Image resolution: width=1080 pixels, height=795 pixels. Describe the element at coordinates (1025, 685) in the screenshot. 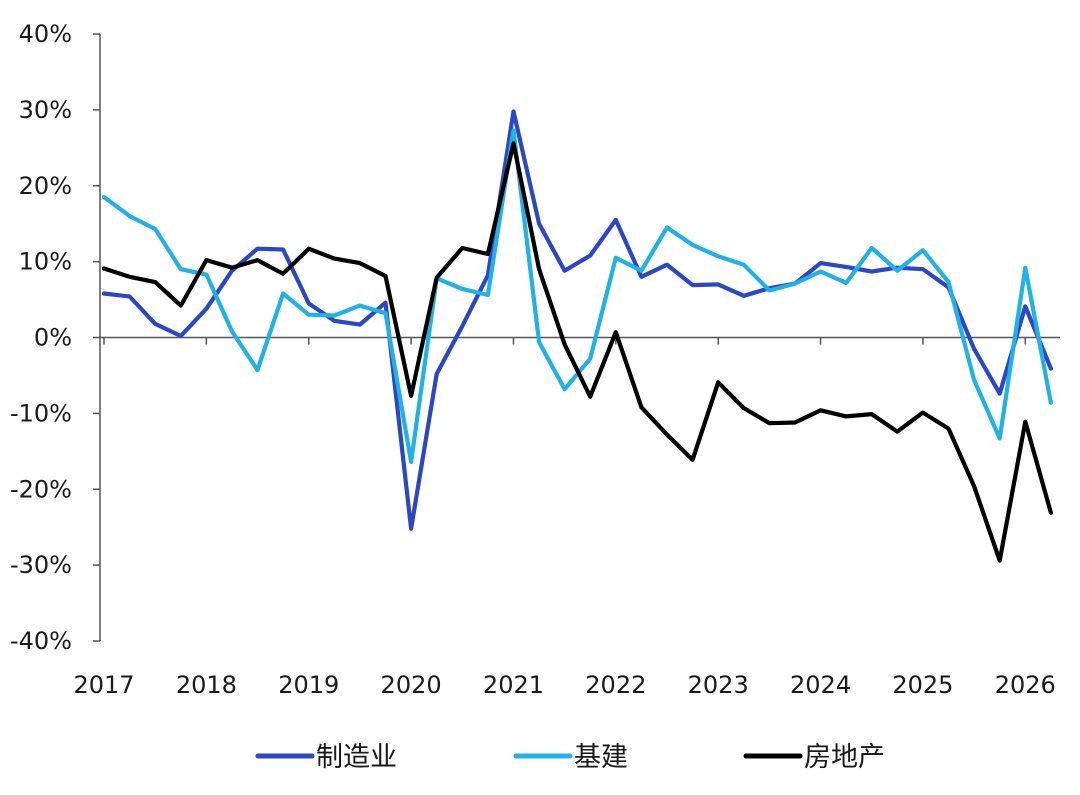

I see `x-tick-label: 2026` at that location.